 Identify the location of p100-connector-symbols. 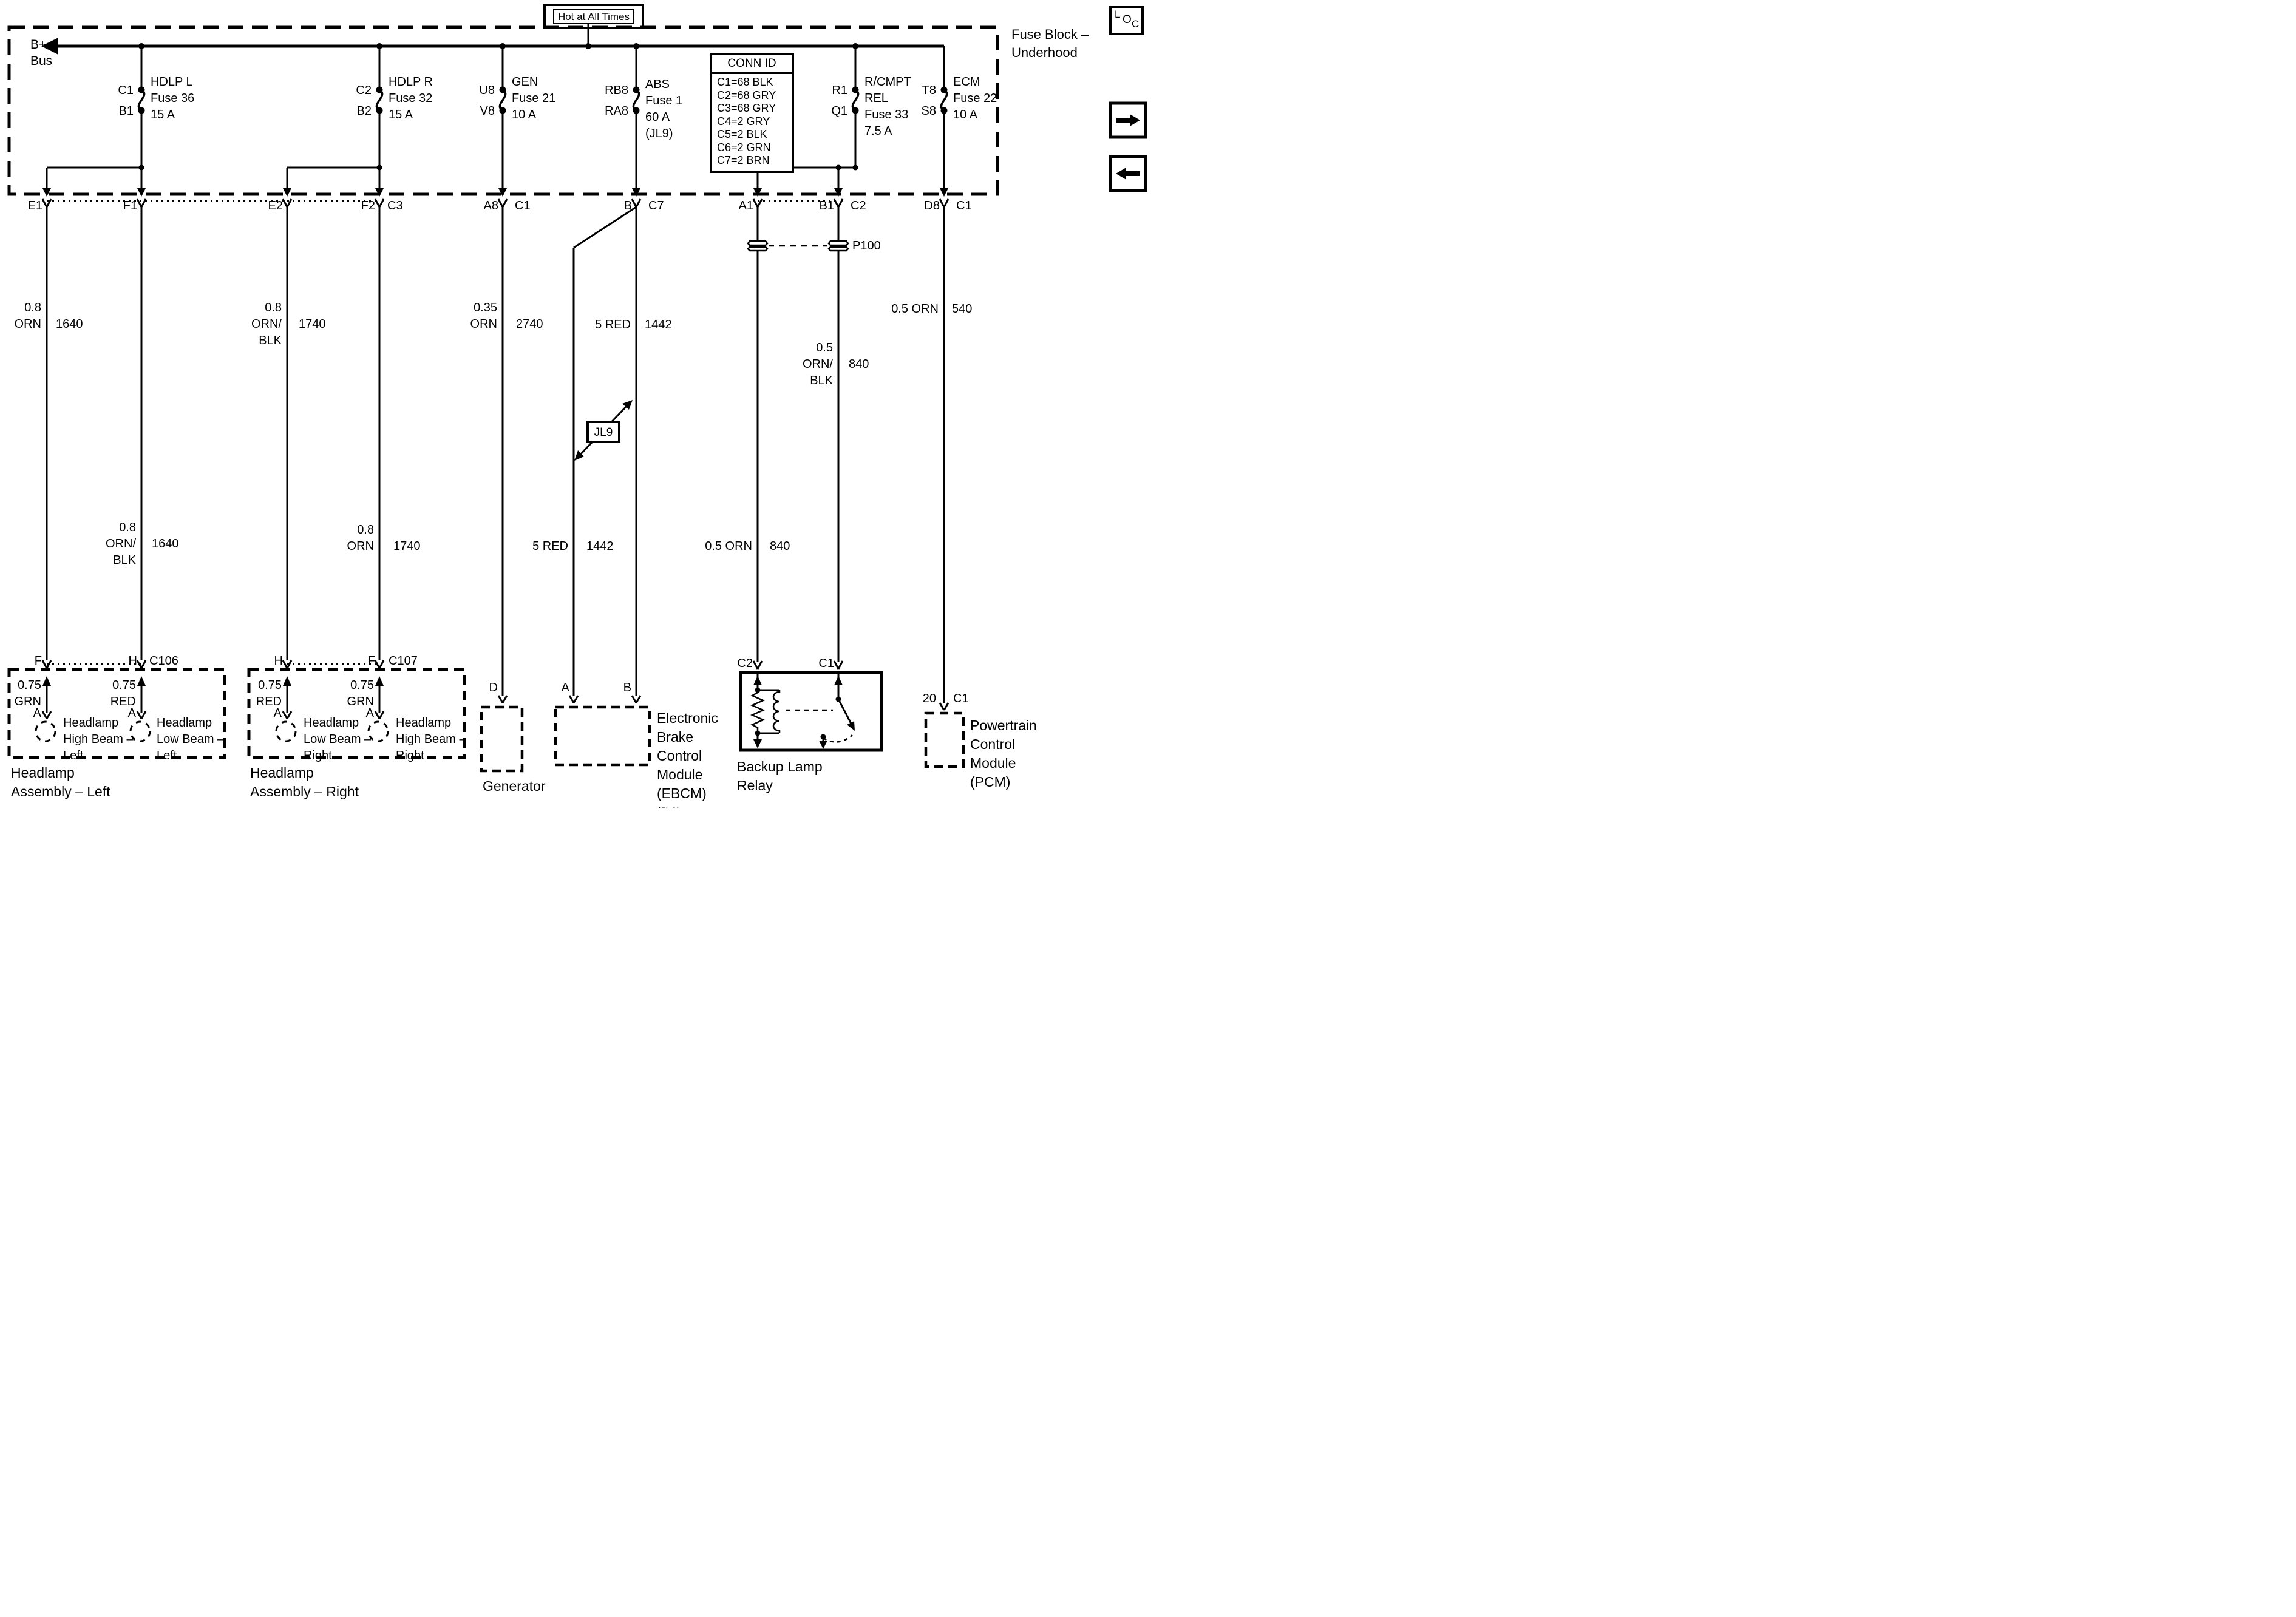
(798, 246).